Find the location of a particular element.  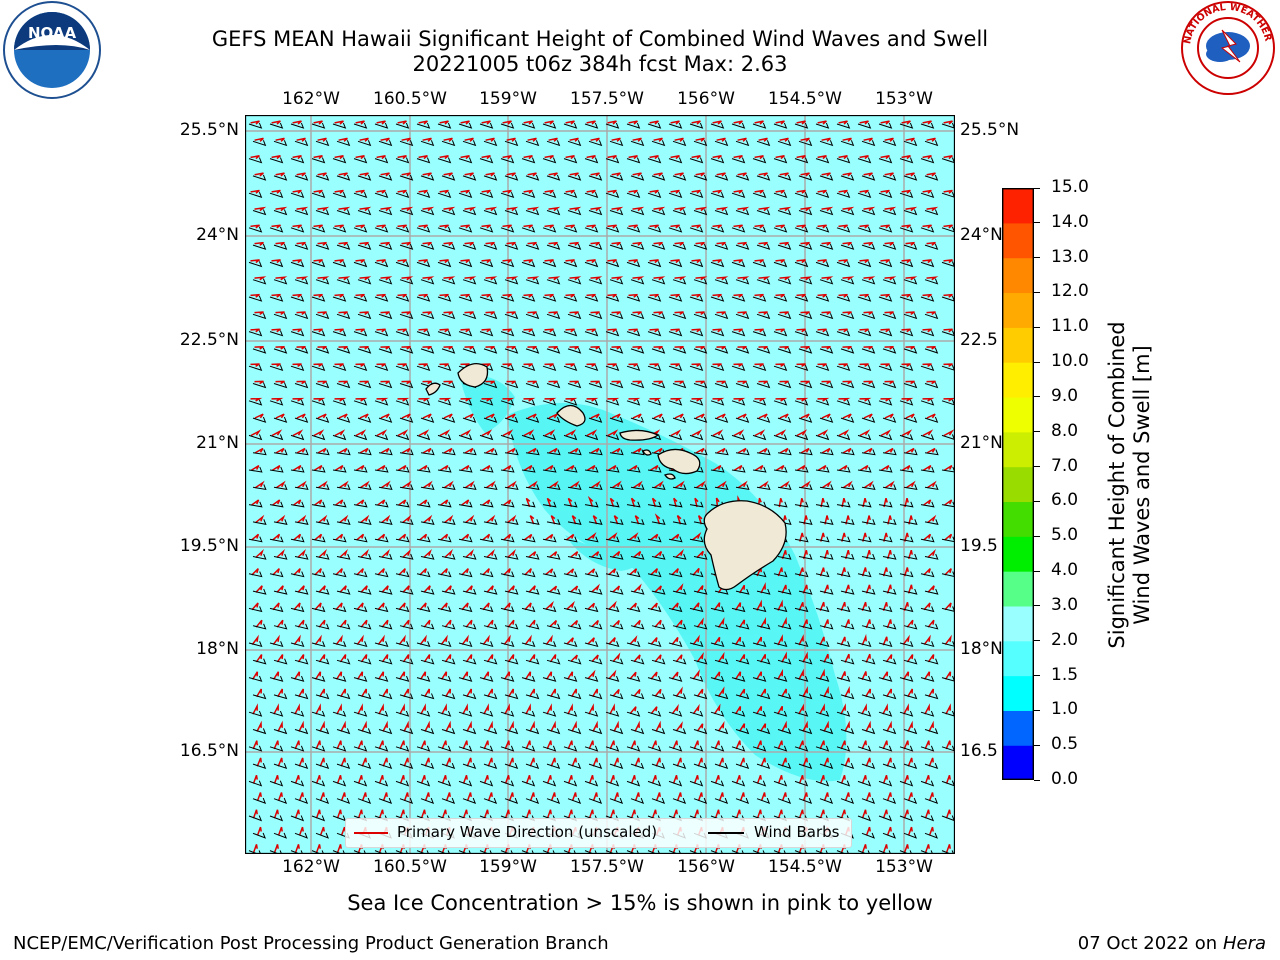

colorbar-segment is located at coordinates (1018, 449).